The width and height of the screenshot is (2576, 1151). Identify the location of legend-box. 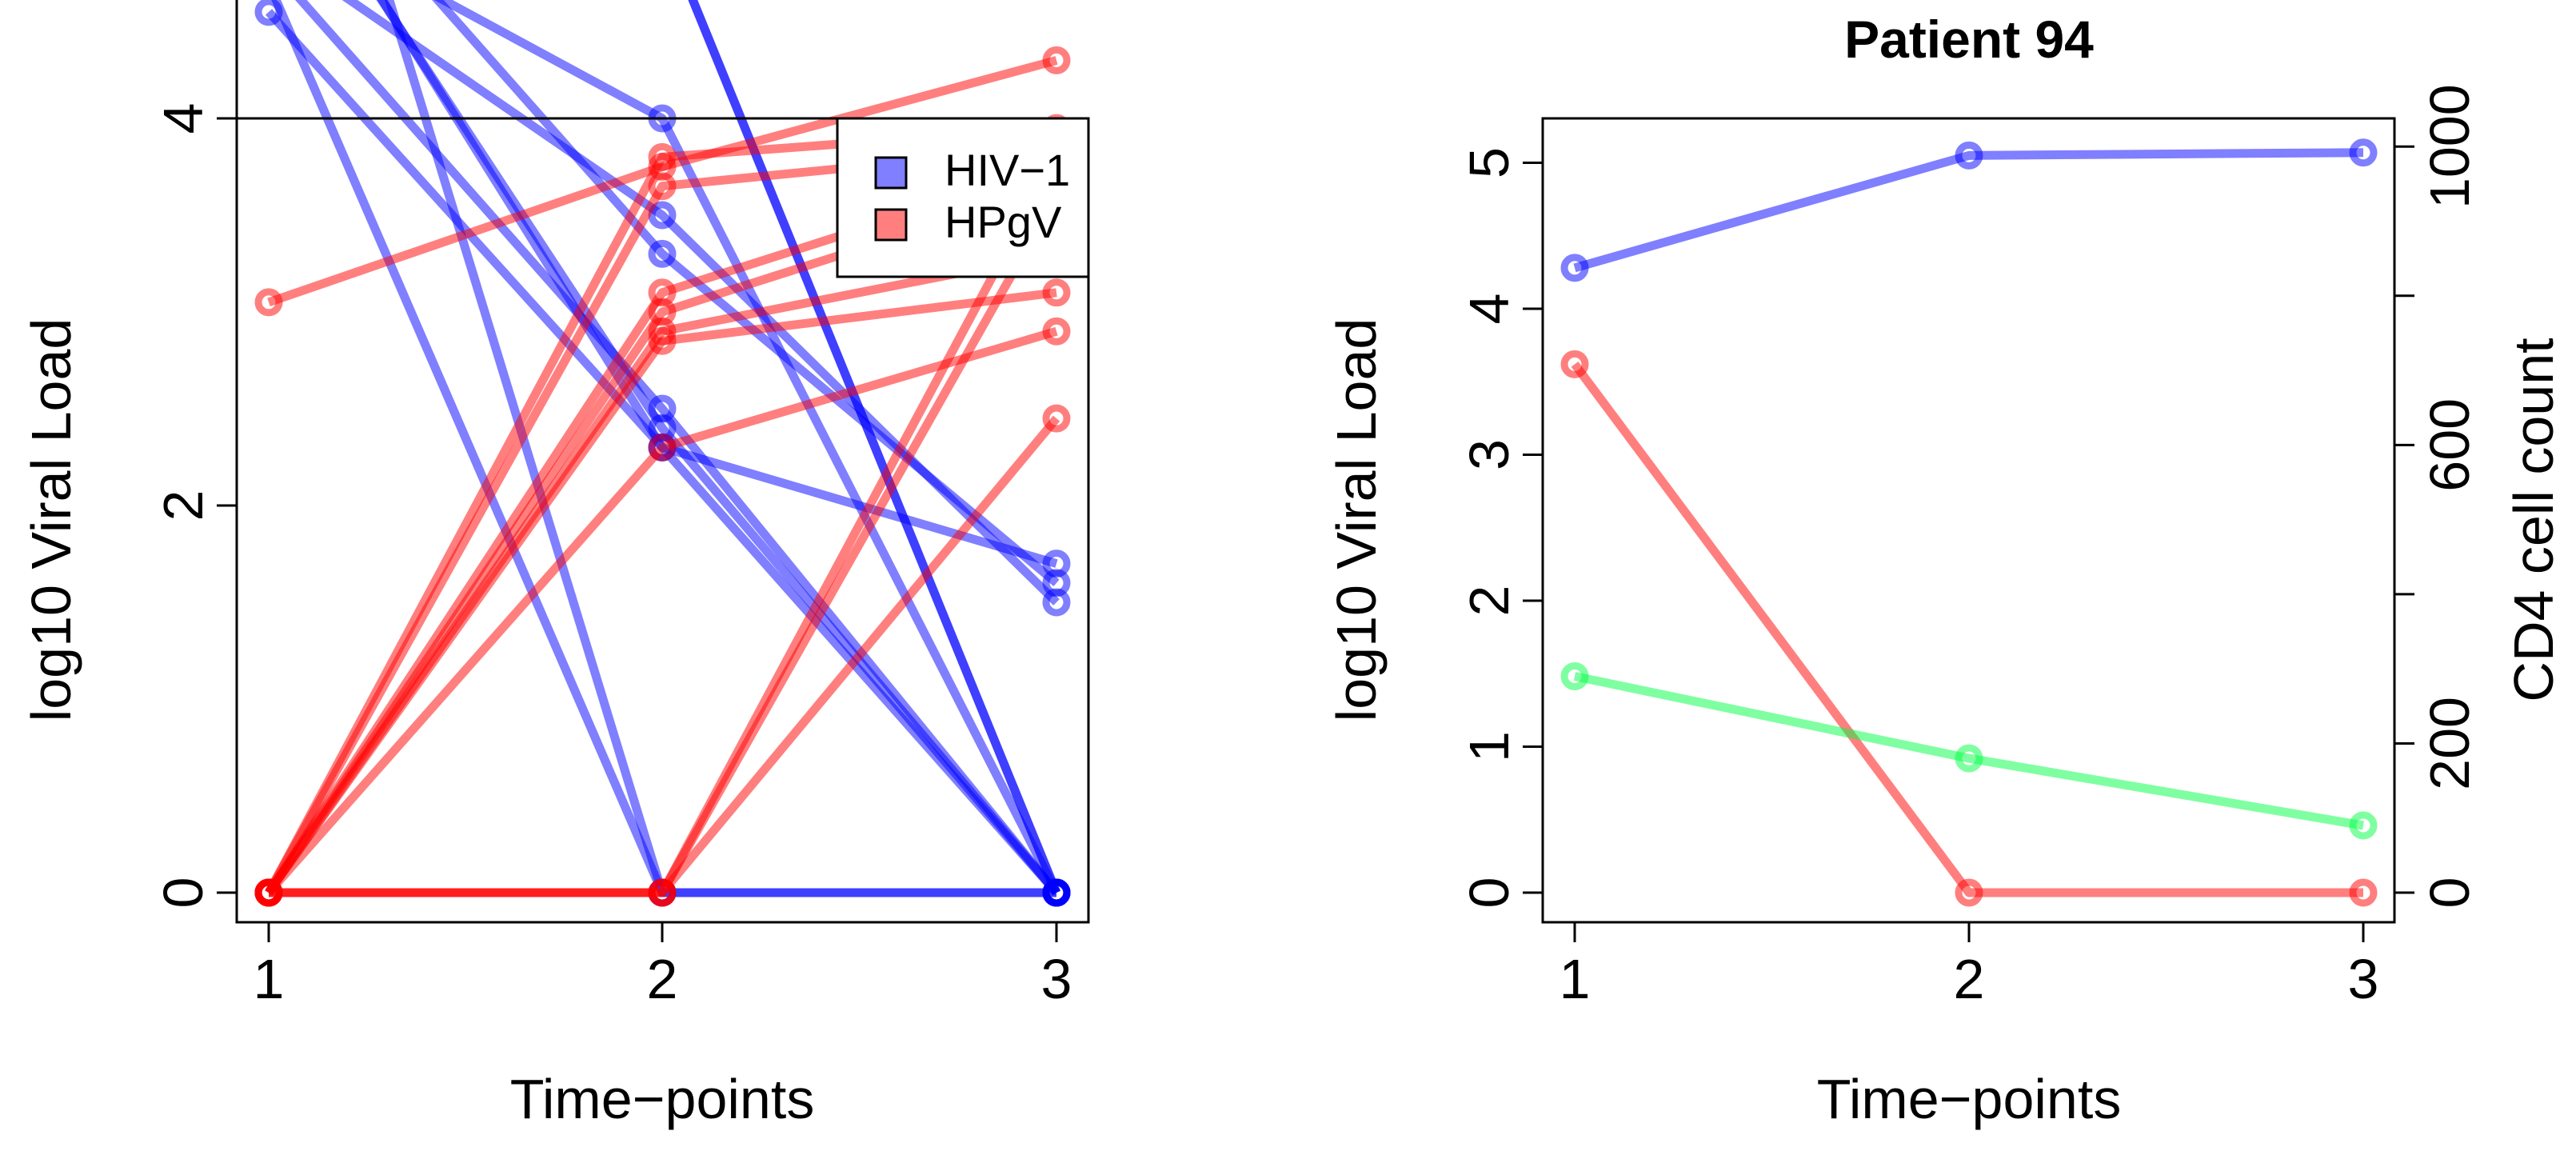
(963, 197).